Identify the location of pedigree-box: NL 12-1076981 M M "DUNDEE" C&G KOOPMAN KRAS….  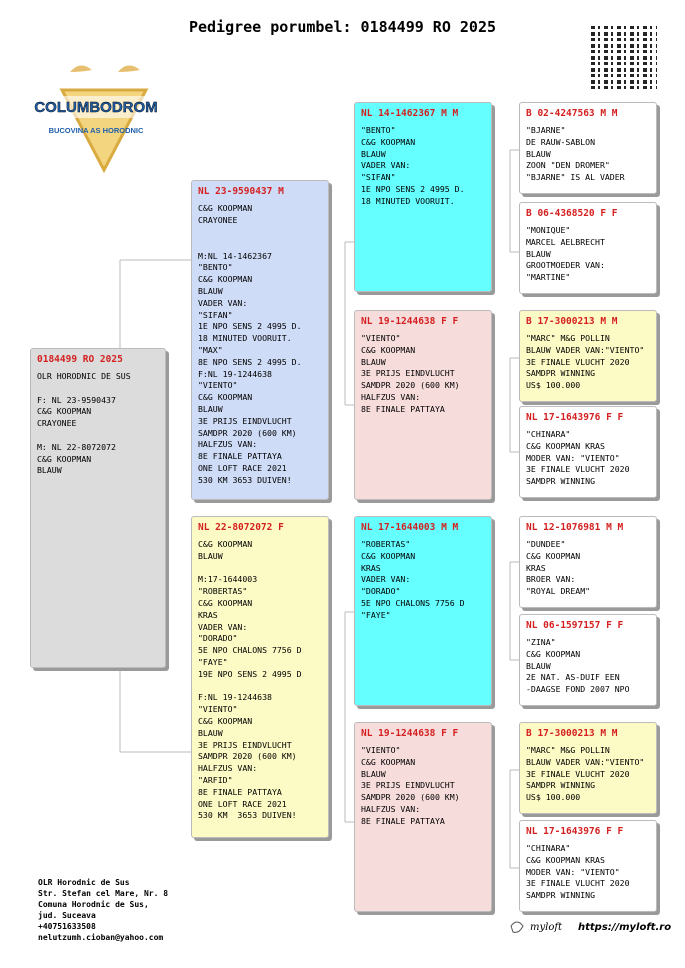
(588, 562).